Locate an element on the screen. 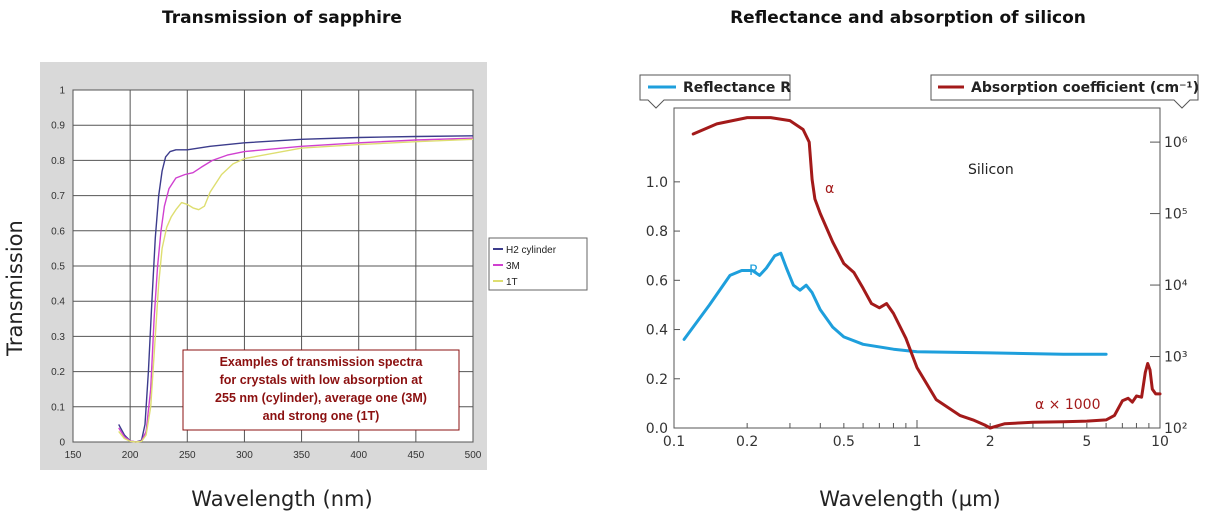 This screenshot has height=522, width=1206. x-tick-label: 0.5 is located at coordinates (844, 442).